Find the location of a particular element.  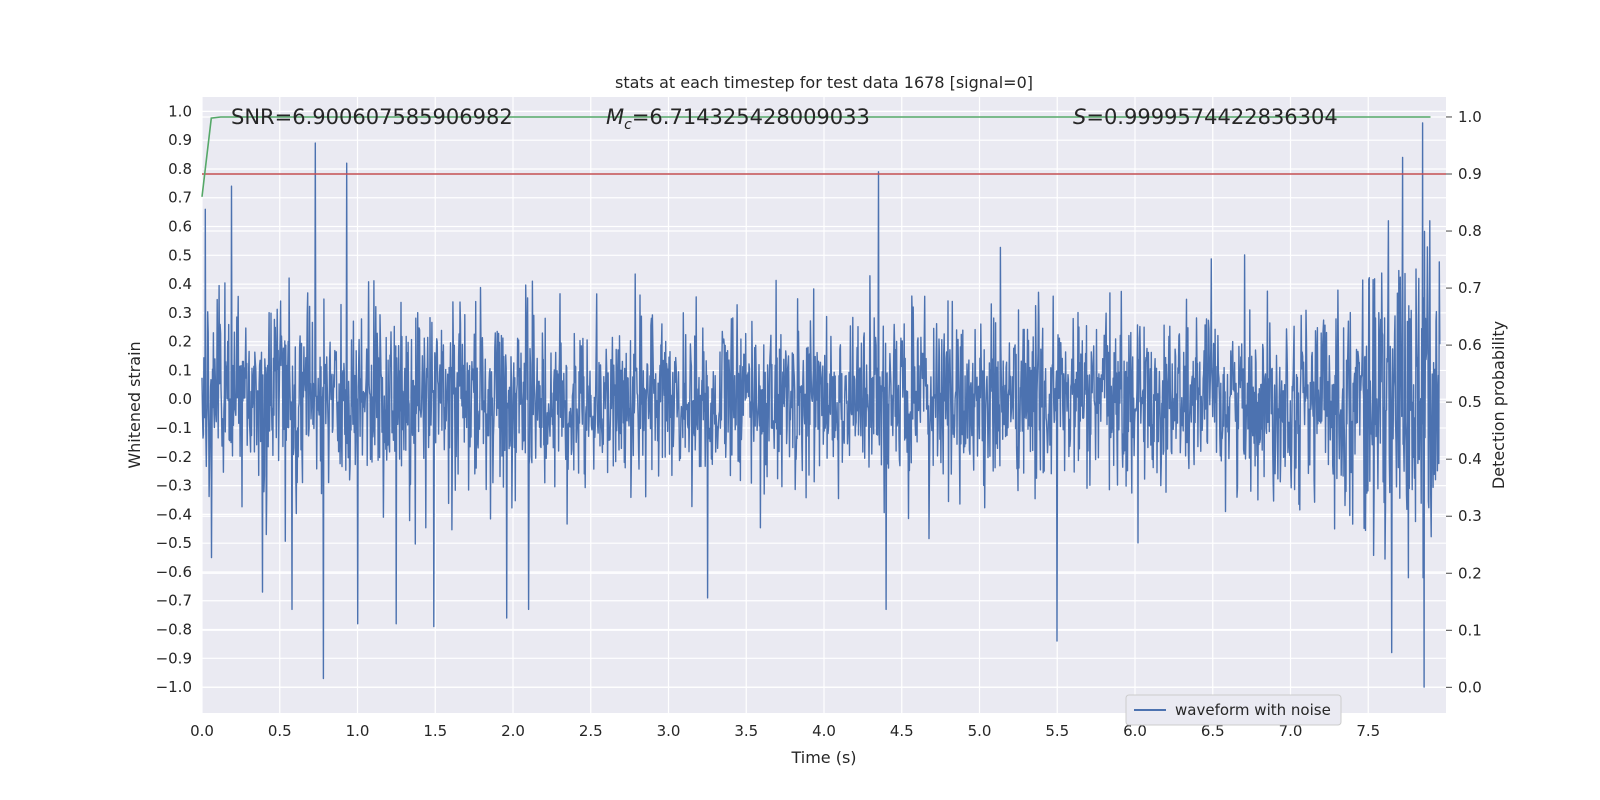

y-left-tick-label: 0.9 is located at coordinates (180, 140).